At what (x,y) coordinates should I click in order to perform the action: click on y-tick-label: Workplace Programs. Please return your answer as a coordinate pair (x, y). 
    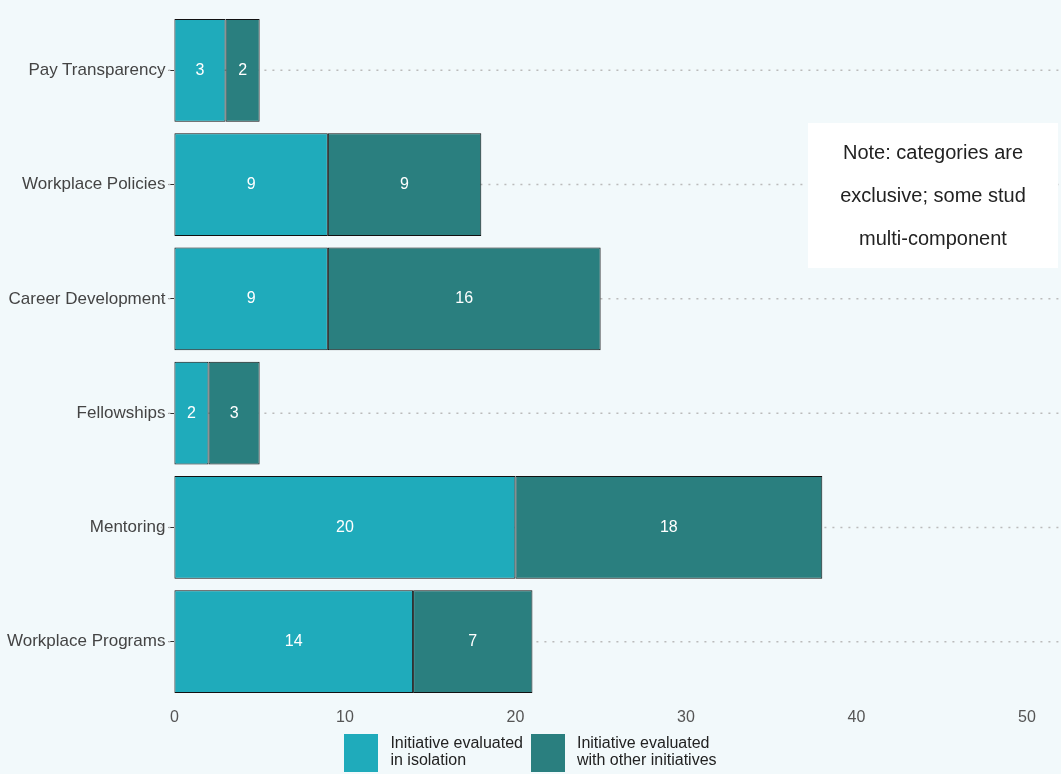
    Looking at the image, I should click on (86, 641).